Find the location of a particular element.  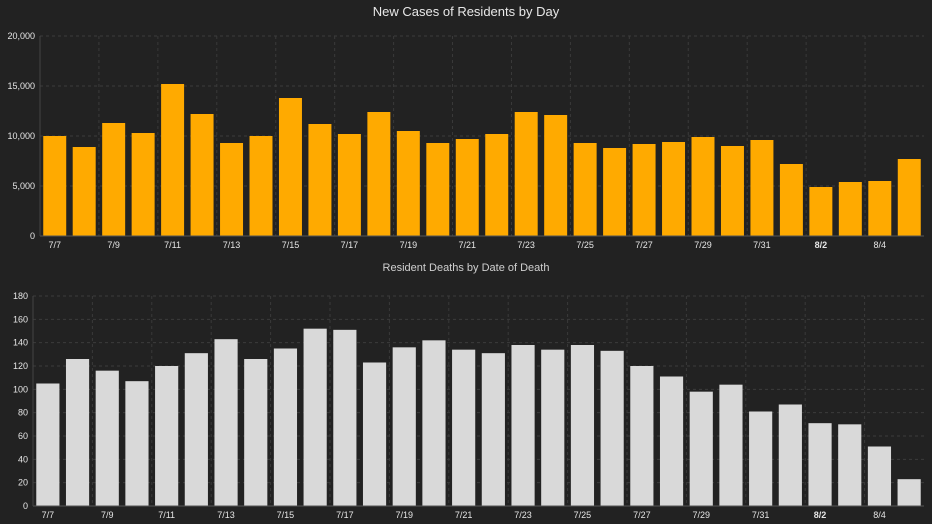

deaths-y-tick-label: 180 is located at coordinates (20, 296).